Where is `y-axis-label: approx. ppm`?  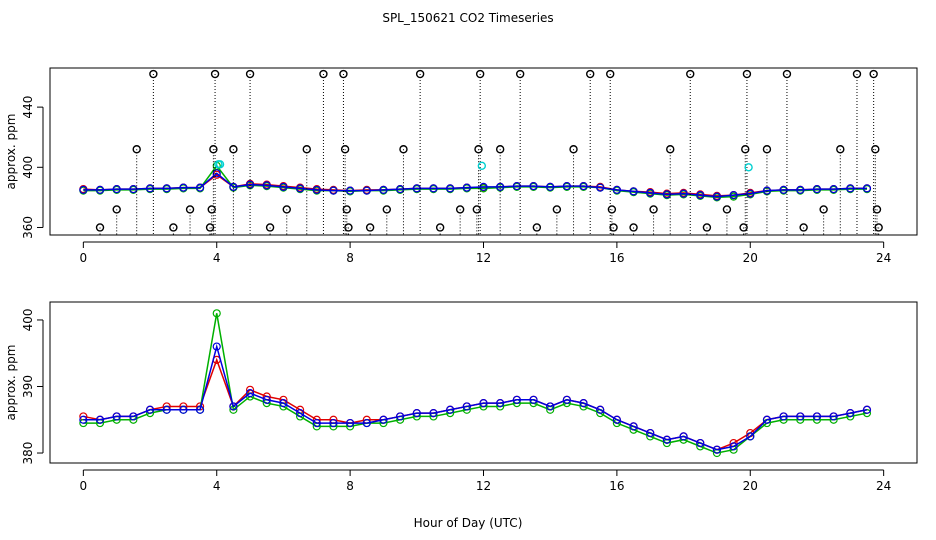
y-axis-label: approx. ppm is located at coordinates (11, 383).